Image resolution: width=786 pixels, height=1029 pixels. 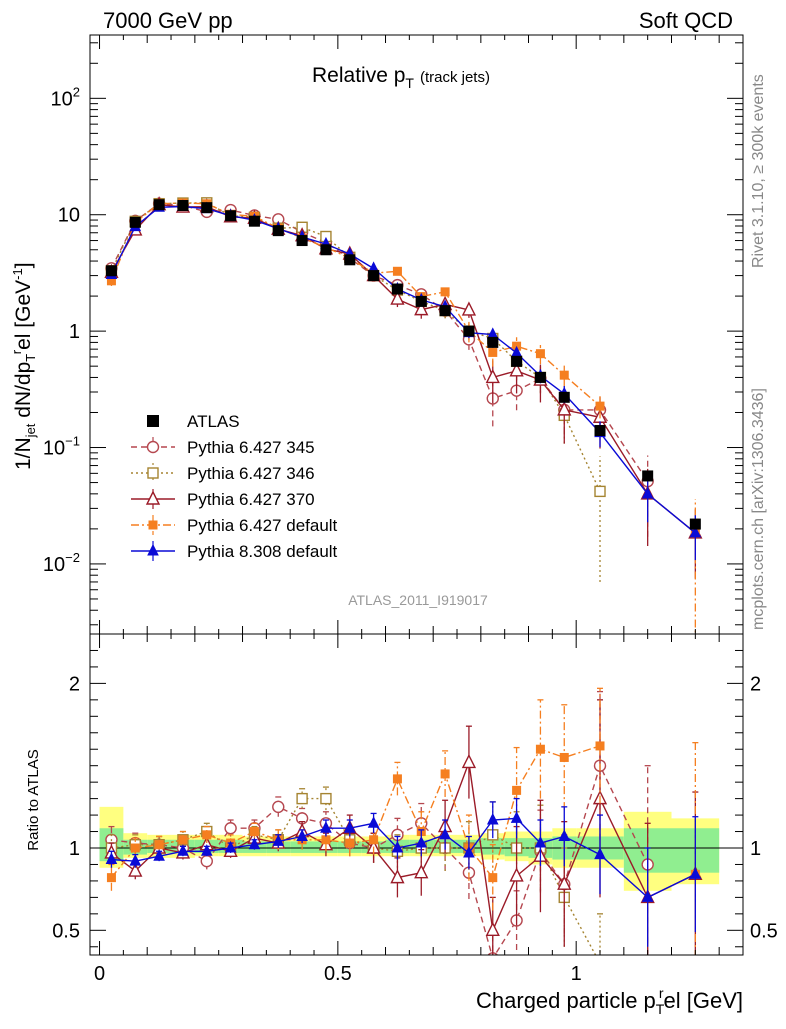 What do you see at coordinates (33, 799) in the screenshot?
I see `ratio-y-axis-label: Ratio to ATLAS` at bounding box center [33, 799].